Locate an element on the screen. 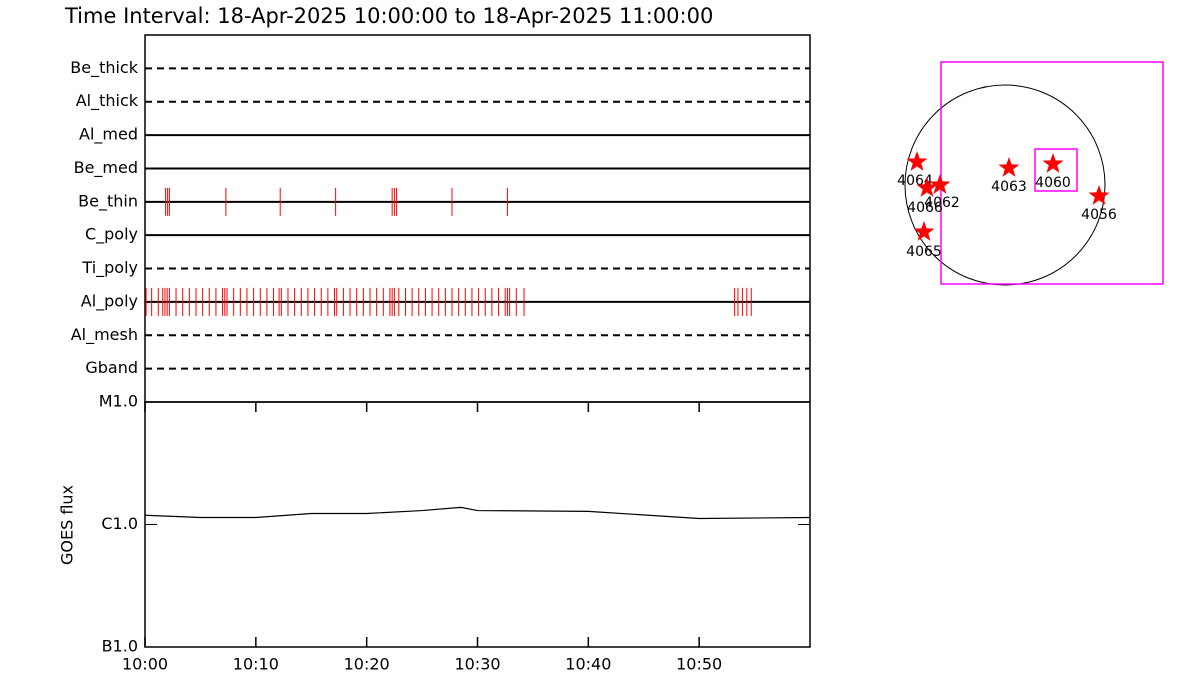 The width and height of the screenshot is (1200, 700). region-label: 4066 is located at coordinates (925, 208).